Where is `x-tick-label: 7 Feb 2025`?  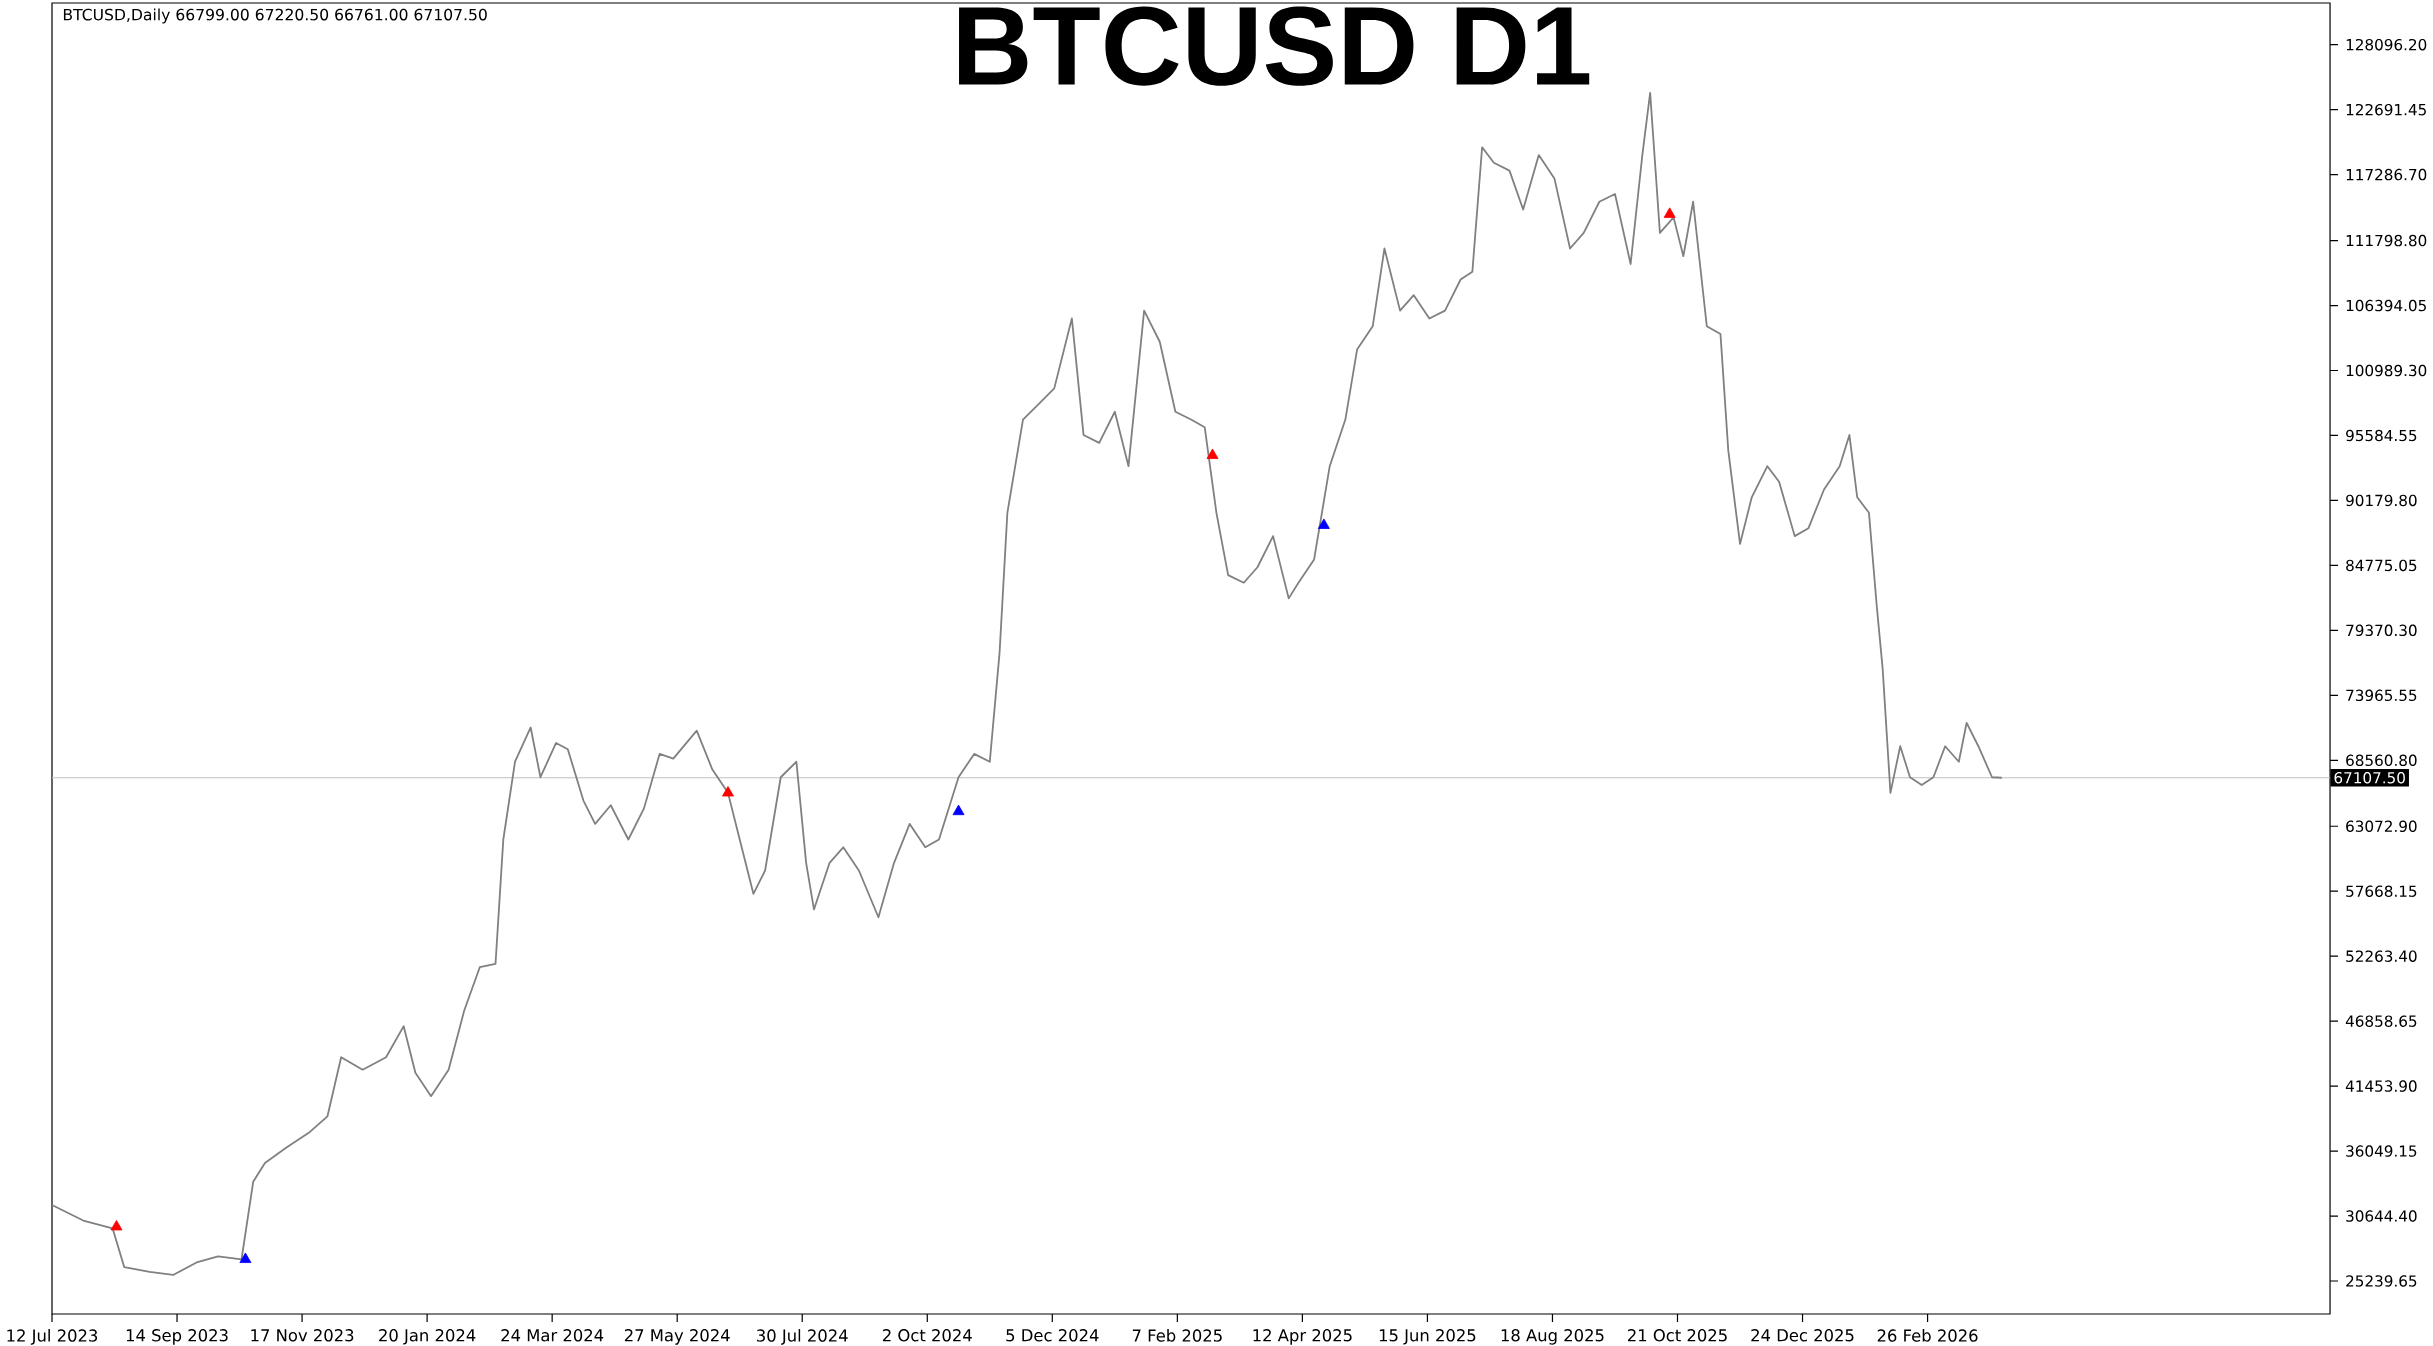 x-tick-label: 7 Feb 2025 is located at coordinates (1177, 1335).